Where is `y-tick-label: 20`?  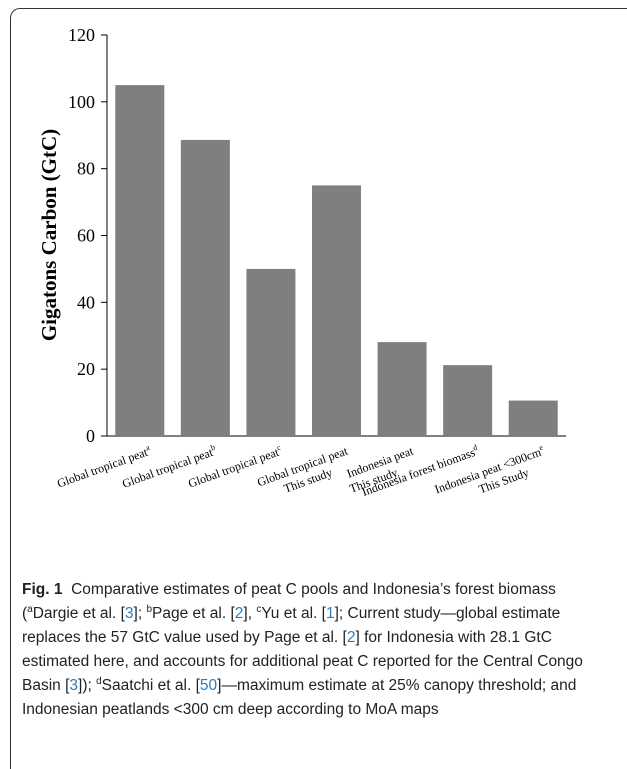
y-tick-label: 20 is located at coordinates (86, 369).